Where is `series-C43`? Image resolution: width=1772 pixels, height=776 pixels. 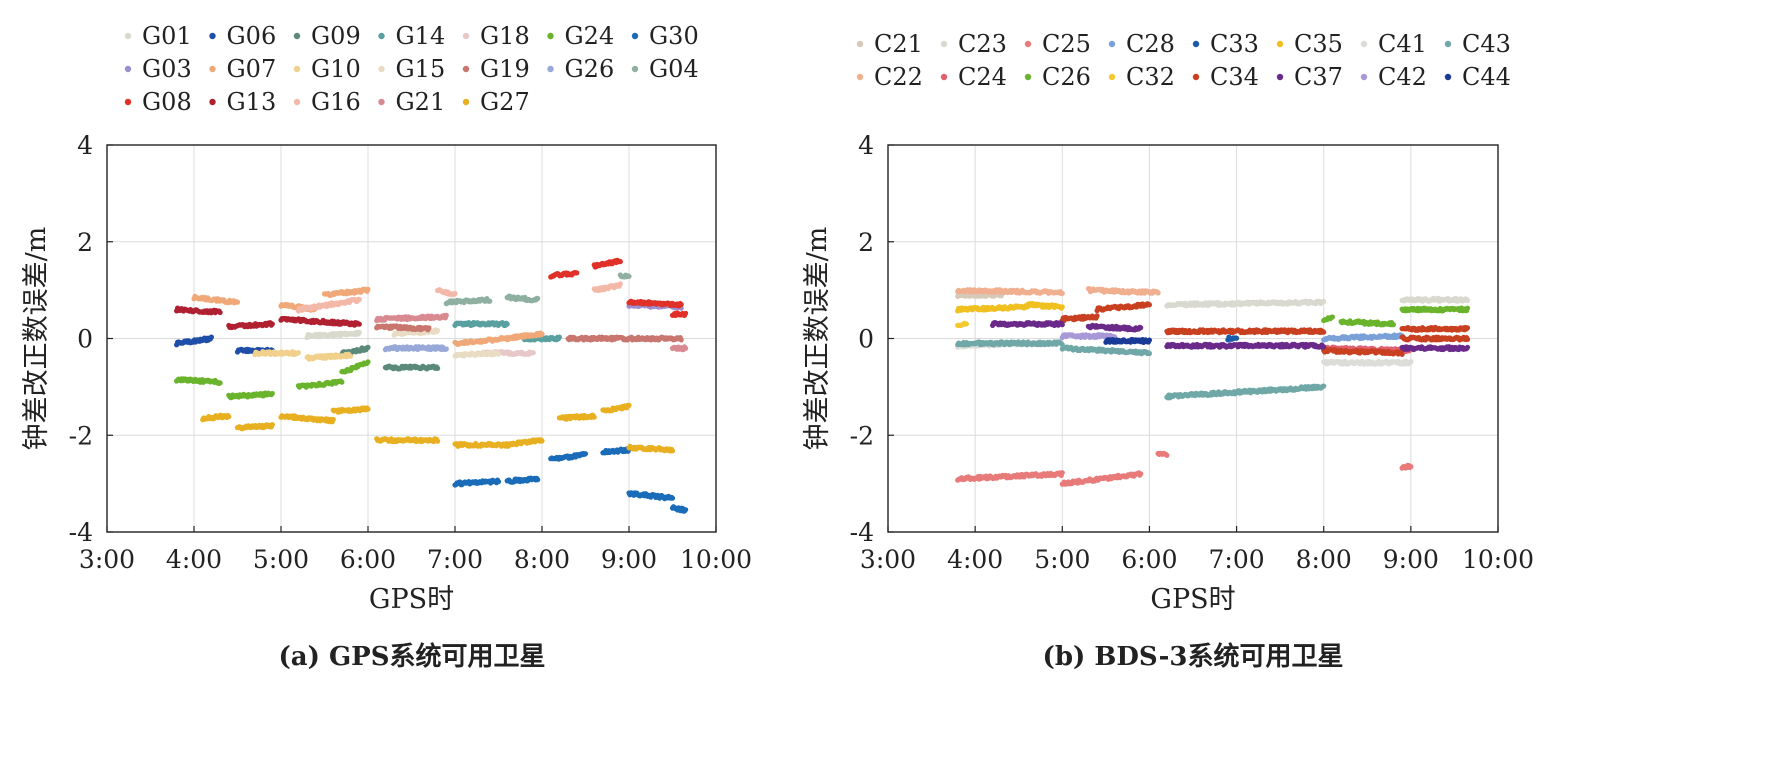
series-C43 is located at coordinates (1141, 370).